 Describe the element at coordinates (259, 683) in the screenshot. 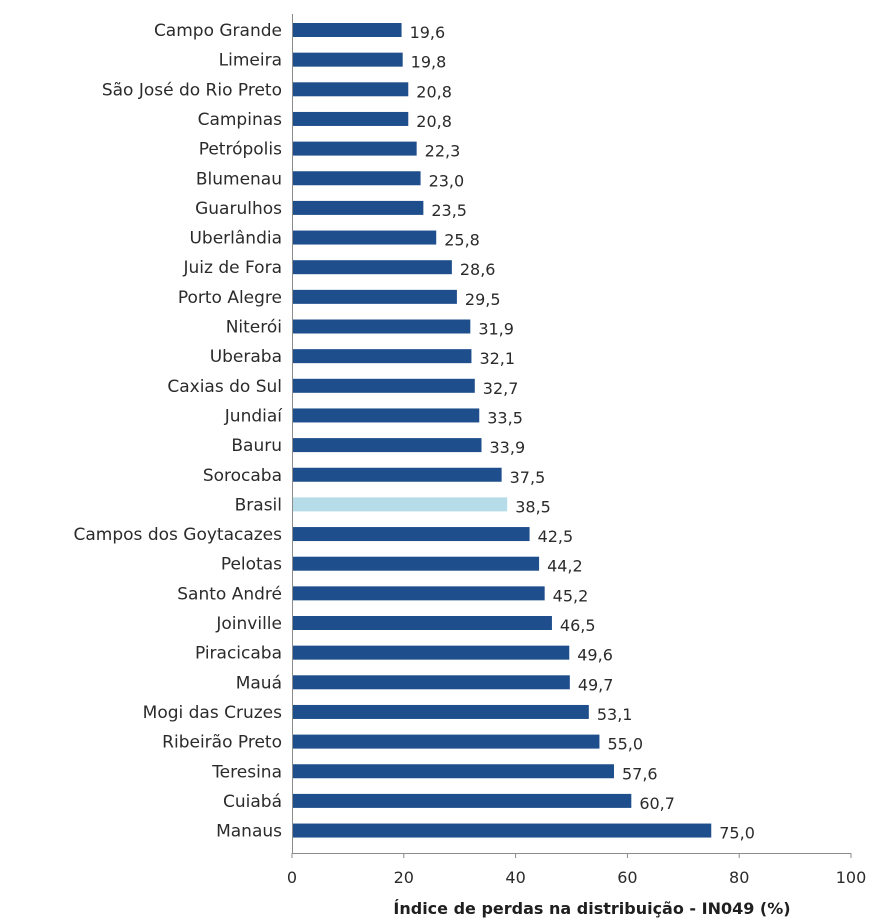

I see `category-label: Mauá` at that location.